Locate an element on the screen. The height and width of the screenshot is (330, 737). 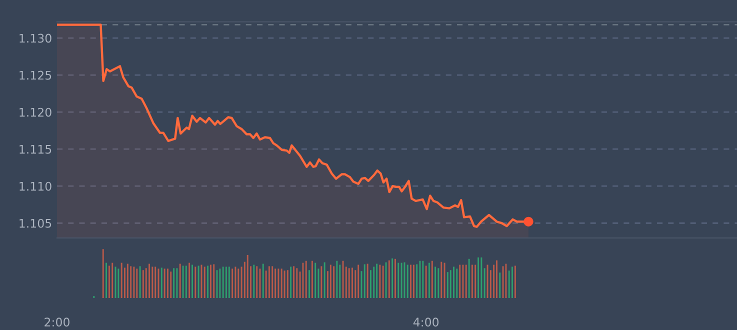
x-tick-label: 4:00 is located at coordinates (426, 322).